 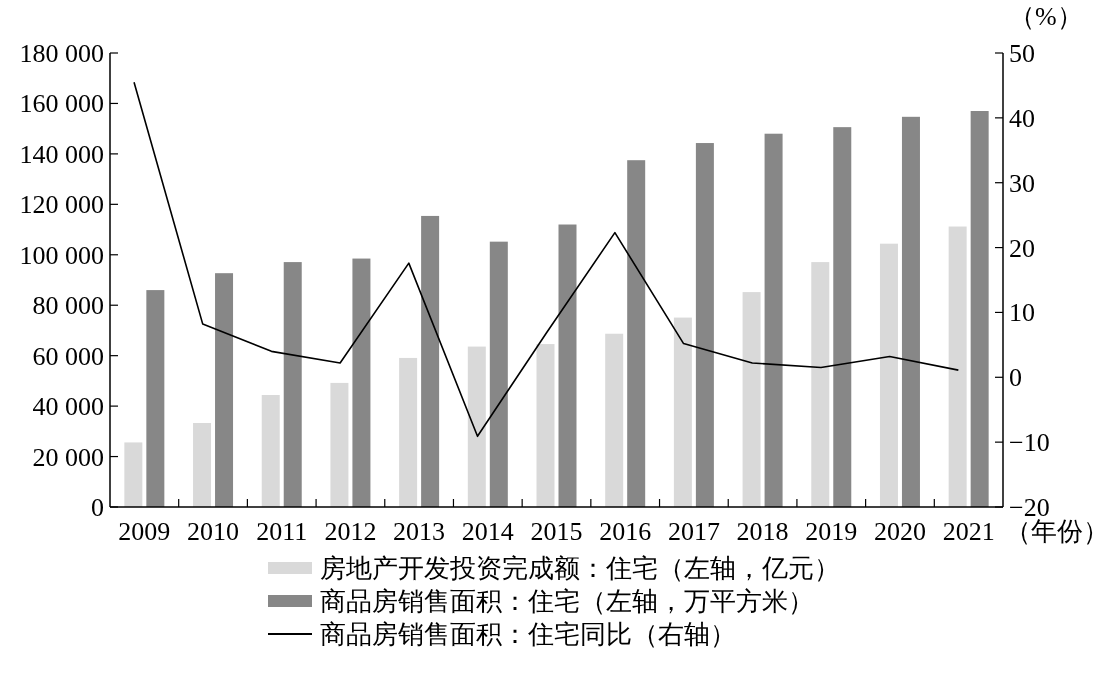 What do you see at coordinates (419, 531) in the screenshot?
I see `x-tick-label: 2013` at bounding box center [419, 531].